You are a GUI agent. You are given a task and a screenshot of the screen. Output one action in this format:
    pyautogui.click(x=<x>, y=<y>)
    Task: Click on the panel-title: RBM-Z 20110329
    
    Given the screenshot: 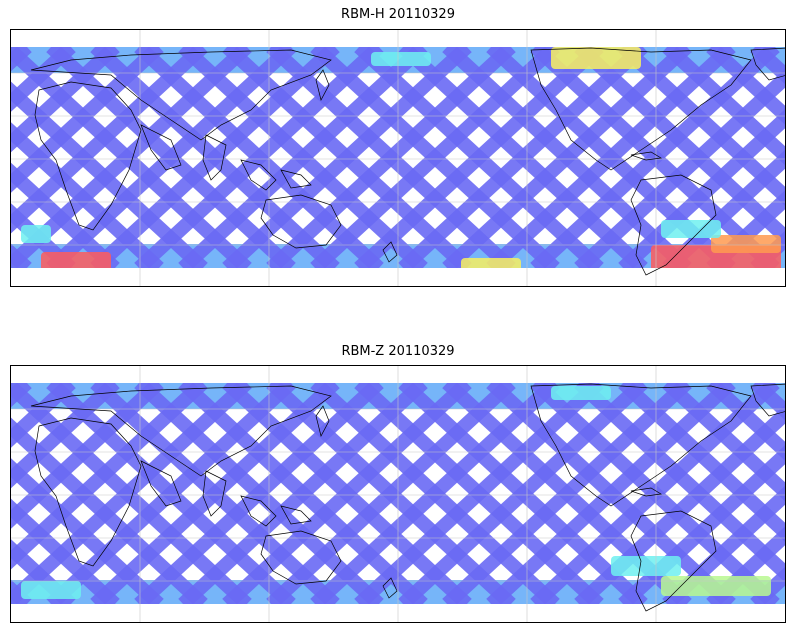 What is the action you would take?
    pyautogui.click(x=398, y=351)
    